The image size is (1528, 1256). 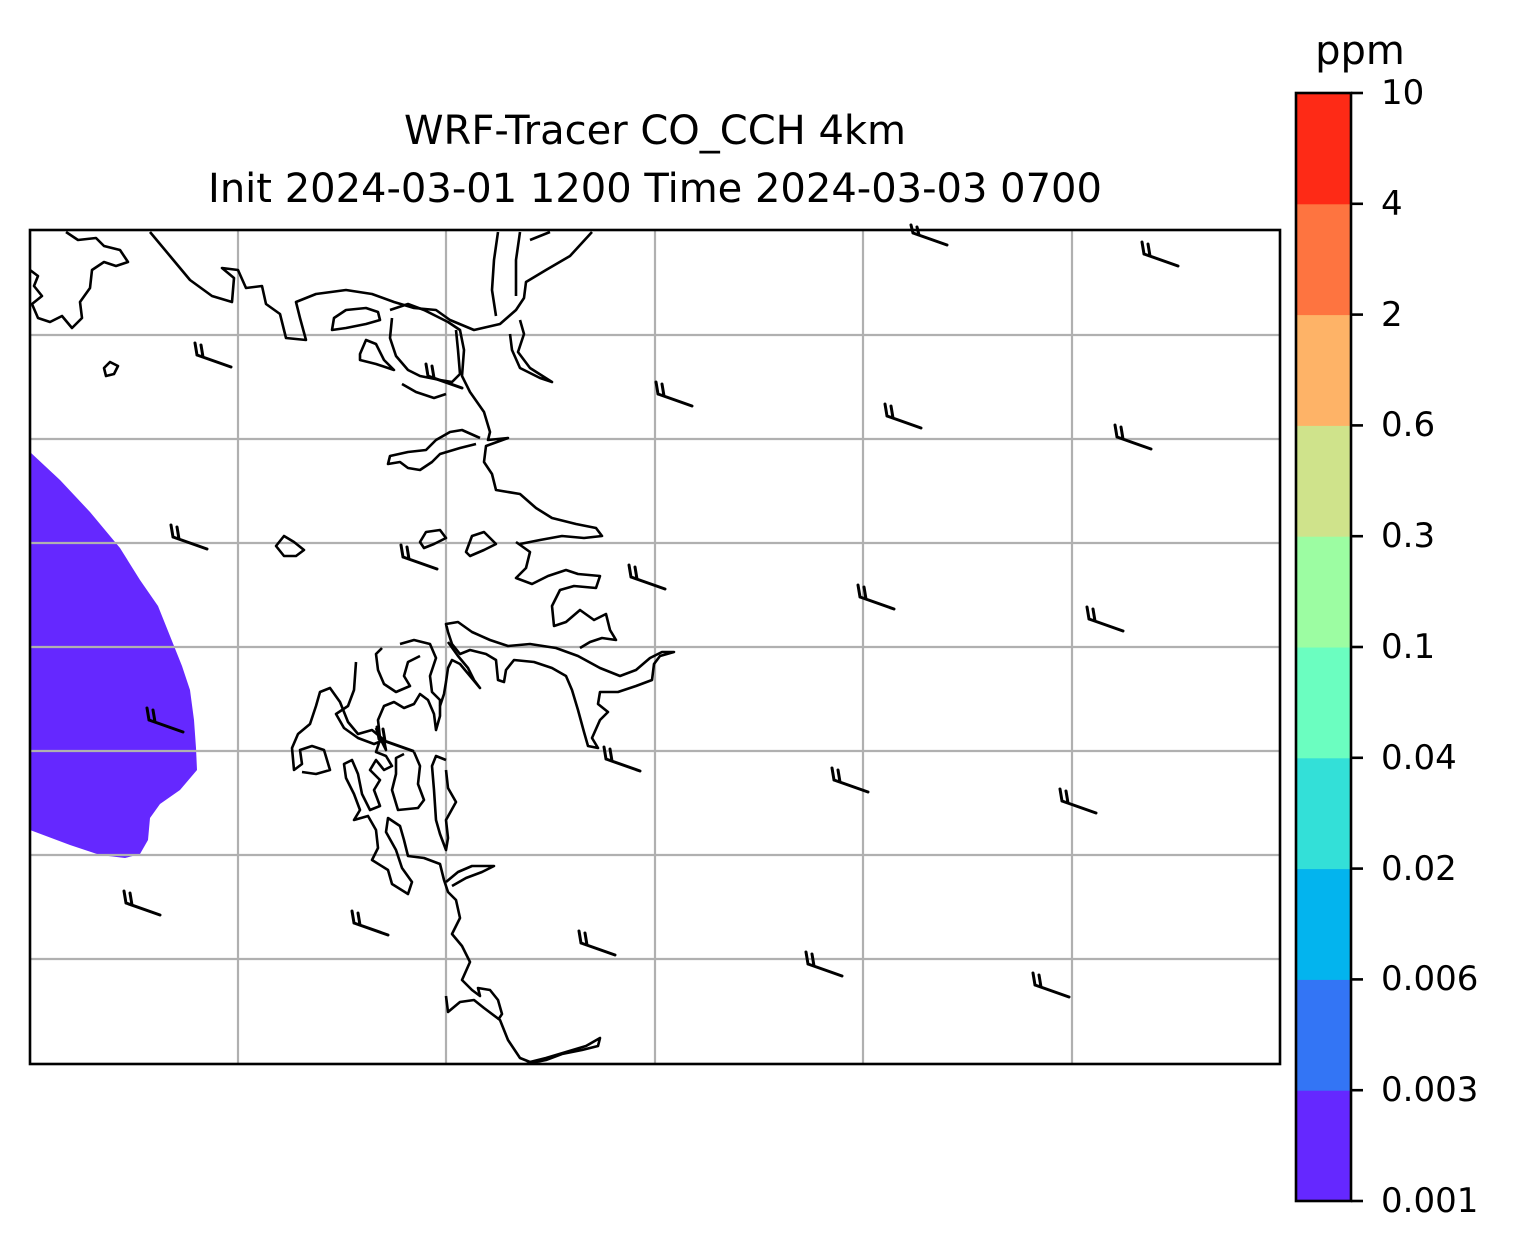 What do you see at coordinates (655, 131) in the screenshot?
I see `map-title-line1: WRF-Tracer CO_CCH 4km` at bounding box center [655, 131].